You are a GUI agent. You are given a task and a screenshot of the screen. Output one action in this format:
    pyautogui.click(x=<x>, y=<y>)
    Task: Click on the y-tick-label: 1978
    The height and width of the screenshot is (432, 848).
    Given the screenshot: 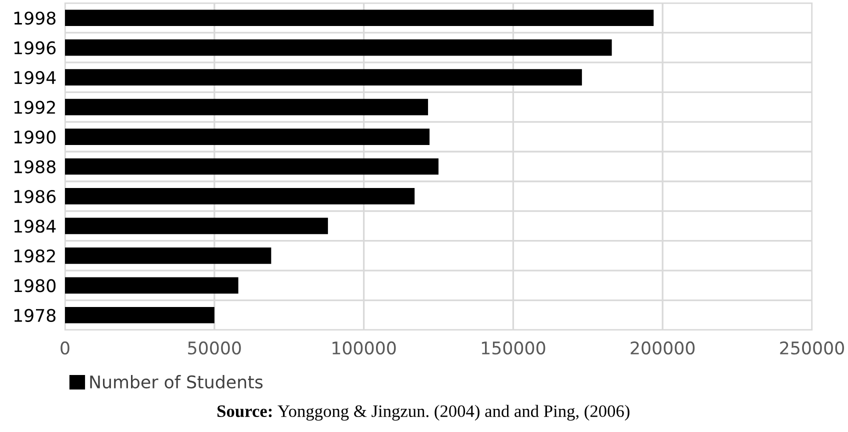 What is the action you would take?
    pyautogui.click(x=35, y=315)
    